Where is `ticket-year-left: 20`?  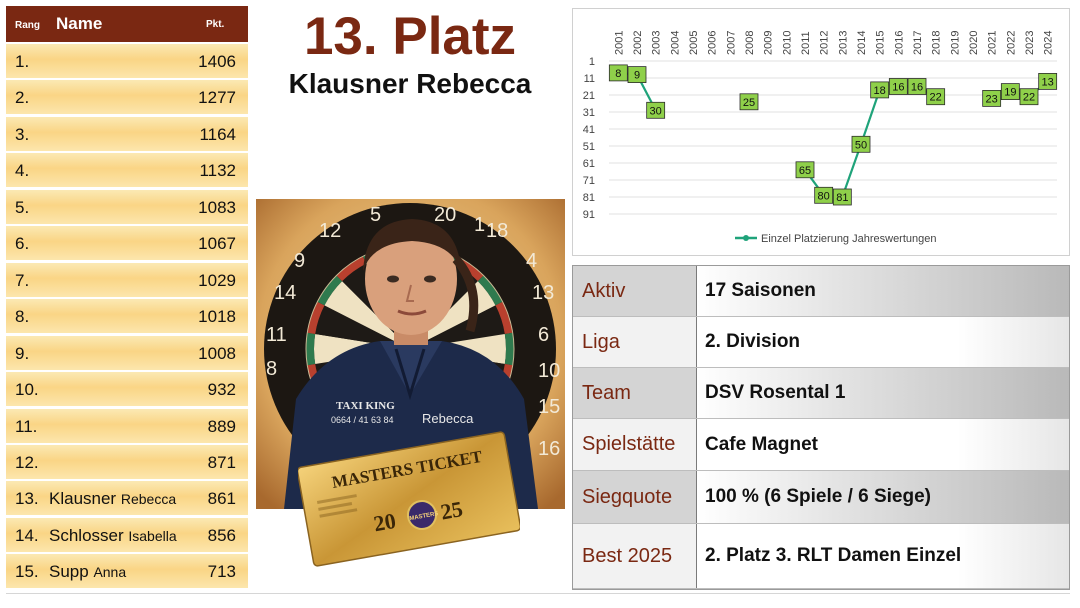 ticket-year-left: 20 is located at coordinates (385, 522).